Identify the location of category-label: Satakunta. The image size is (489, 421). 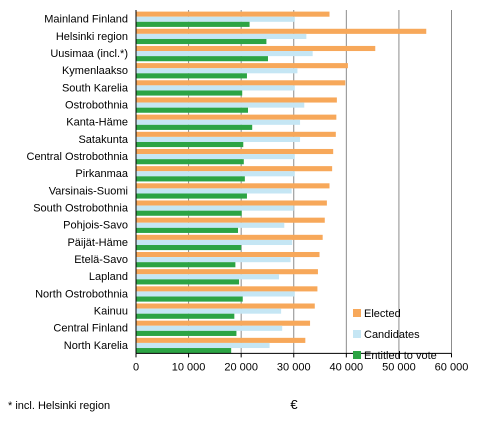
(103, 140).